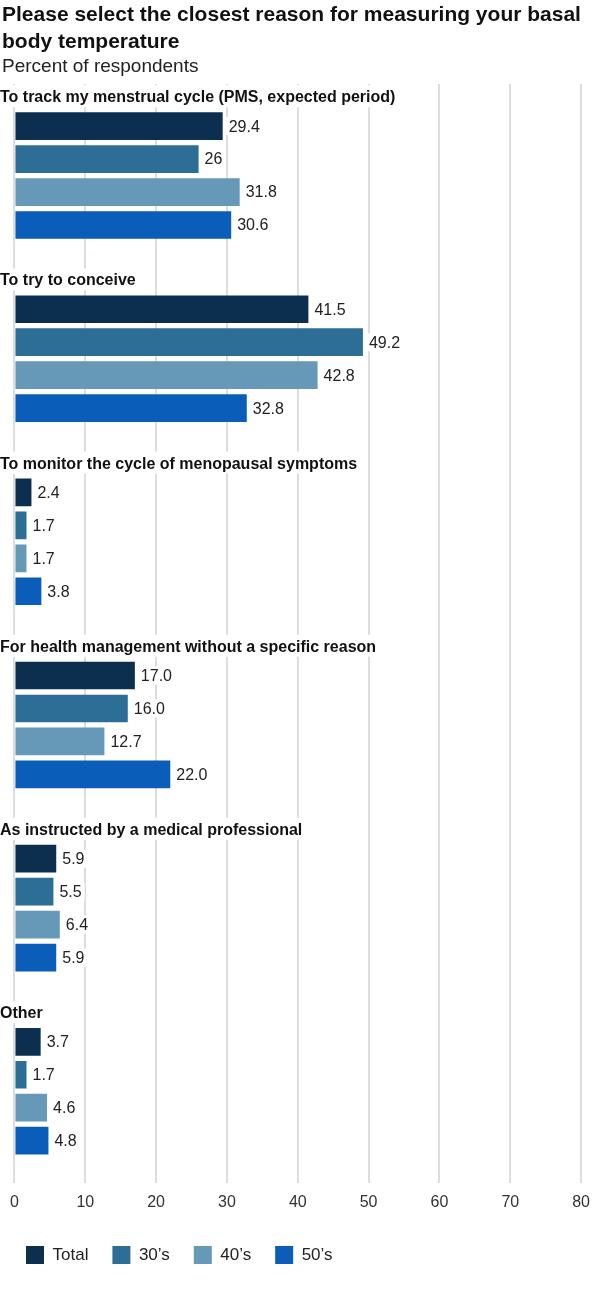 The width and height of the screenshot is (600, 1314). What do you see at coordinates (151, 829) in the screenshot?
I see `y-tick-label: As instructed by a medical professional` at bounding box center [151, 829].